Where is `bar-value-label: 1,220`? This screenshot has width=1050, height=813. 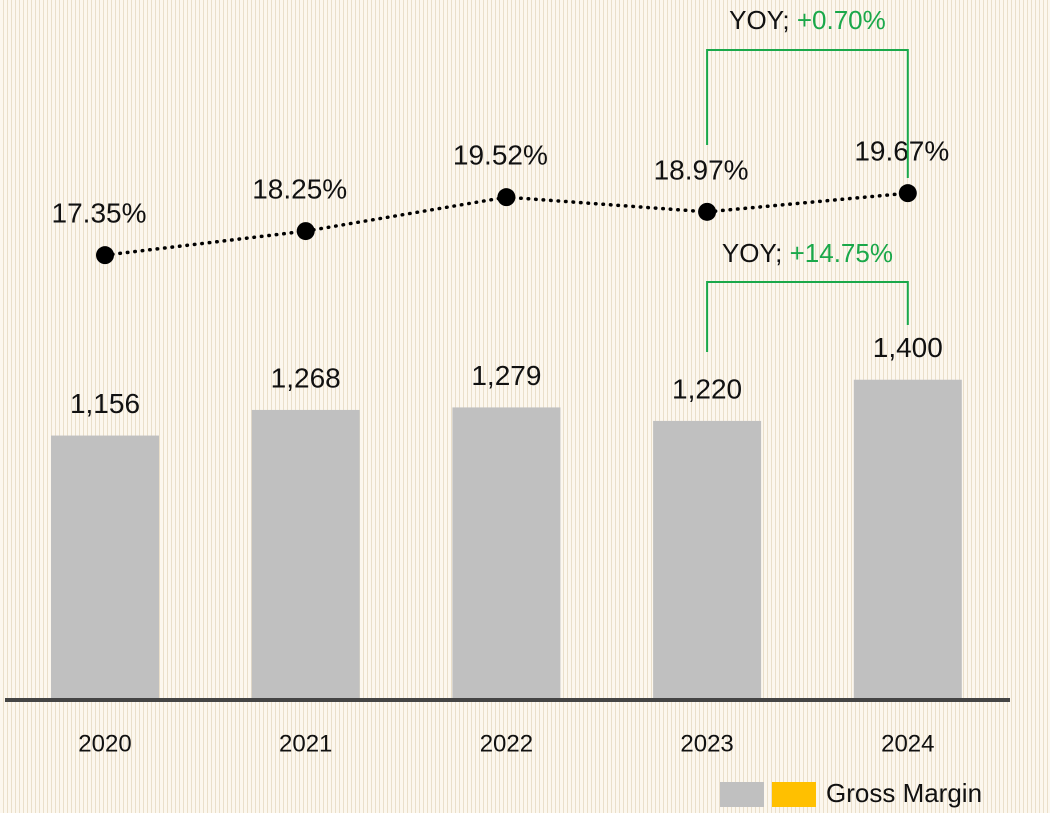
bar-value-label: 1,220 is located at coordinates (707, 388).